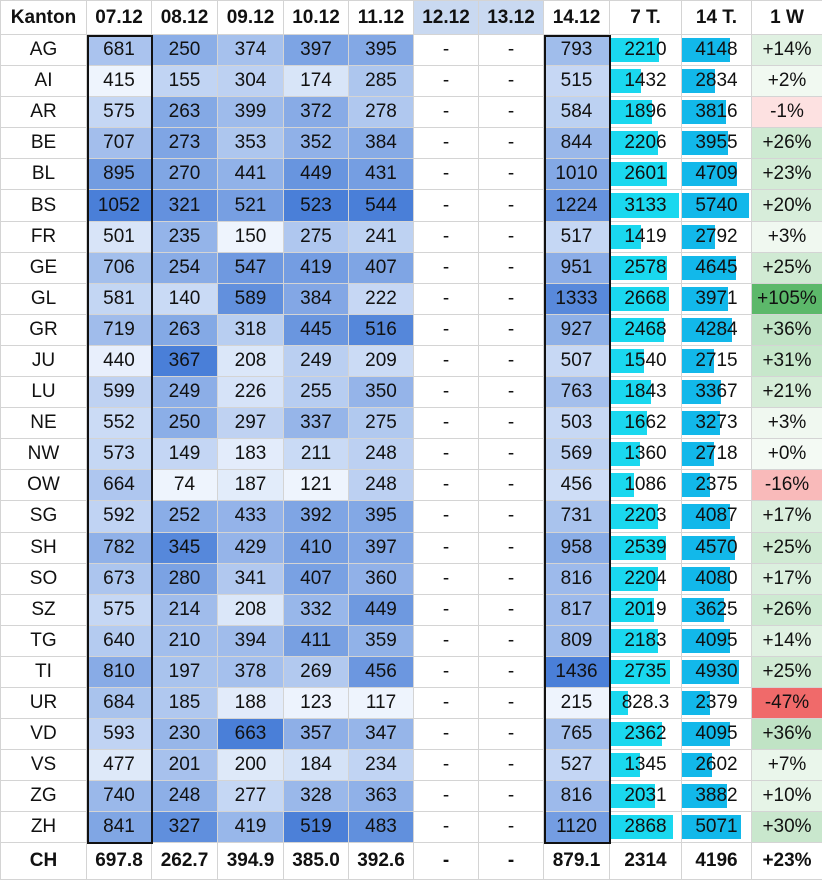 The height and width of the screenshot is (880, 822). Describe the element at coordinates (786, 112) in the screenshot. I see `cell-1w: -1%` at that location.